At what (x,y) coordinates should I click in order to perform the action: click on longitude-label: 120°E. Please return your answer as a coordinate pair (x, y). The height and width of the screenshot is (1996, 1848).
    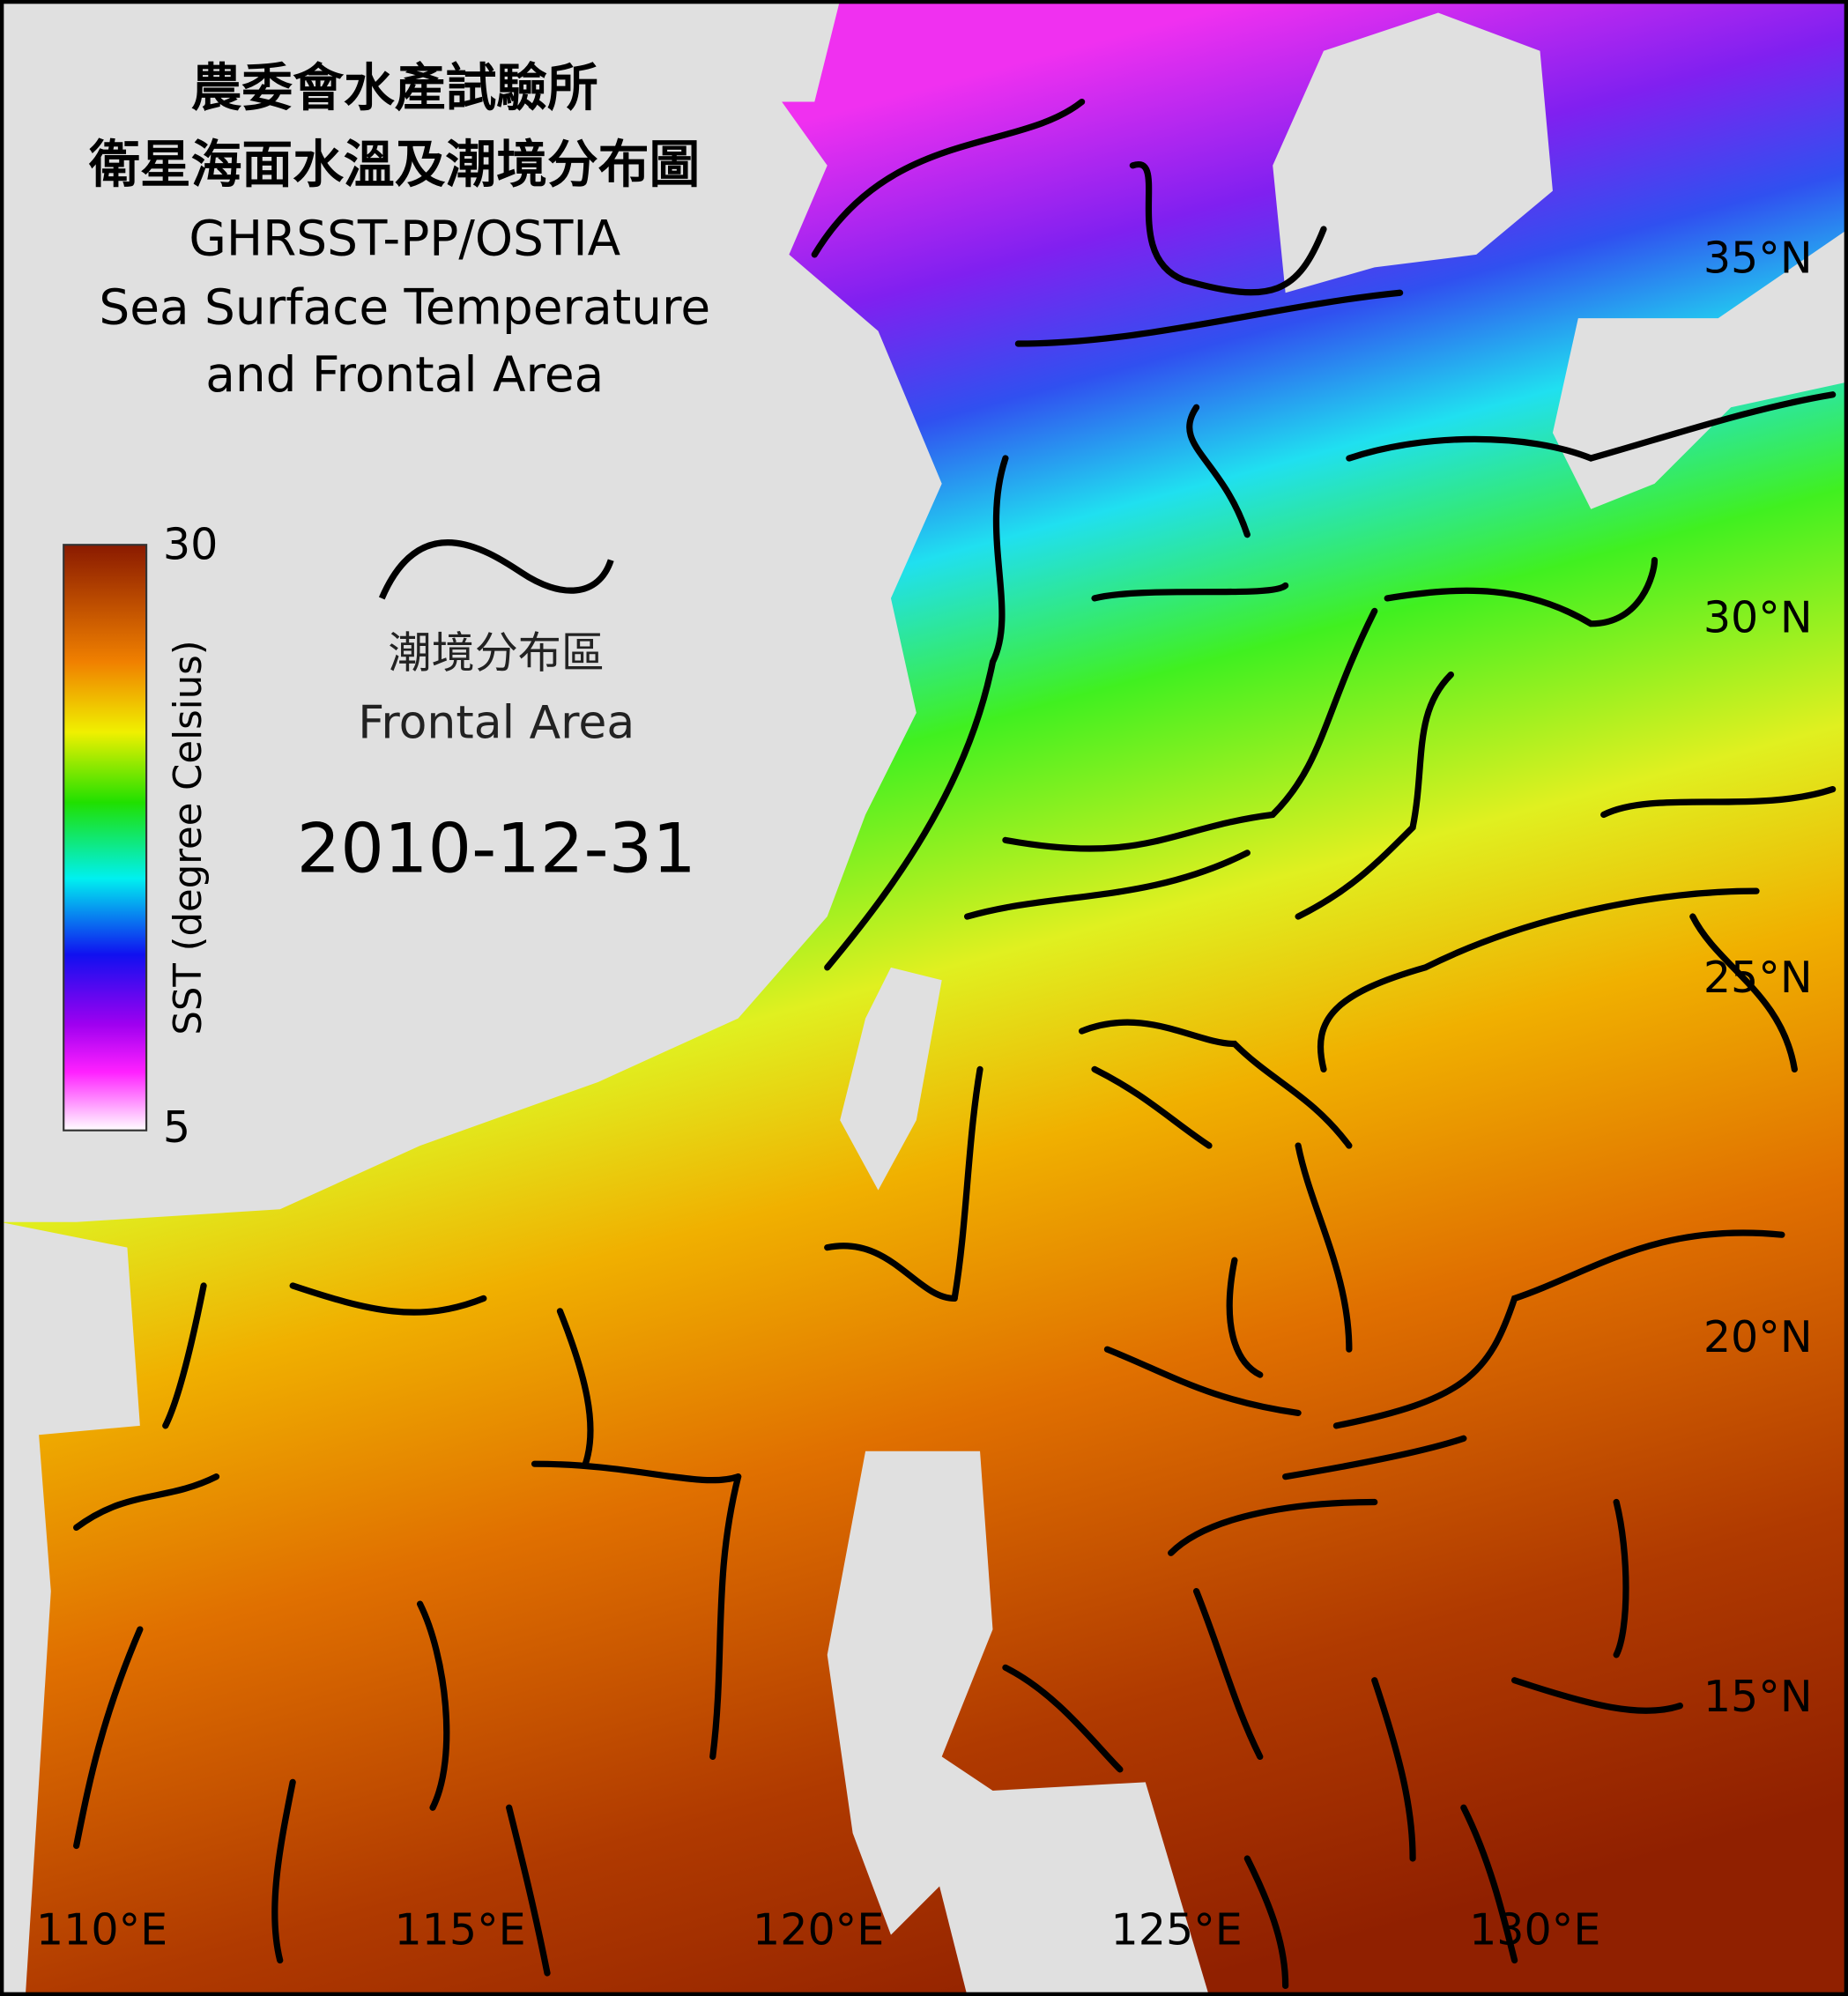
    Looking at the image, I should click on (819, 1929).